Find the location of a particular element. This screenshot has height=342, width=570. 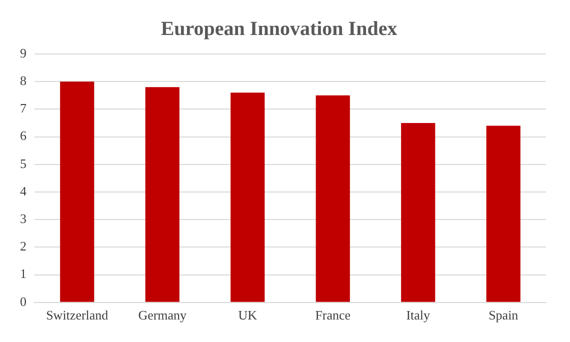

x-tick-label: France is located at coordinates (333, 315).